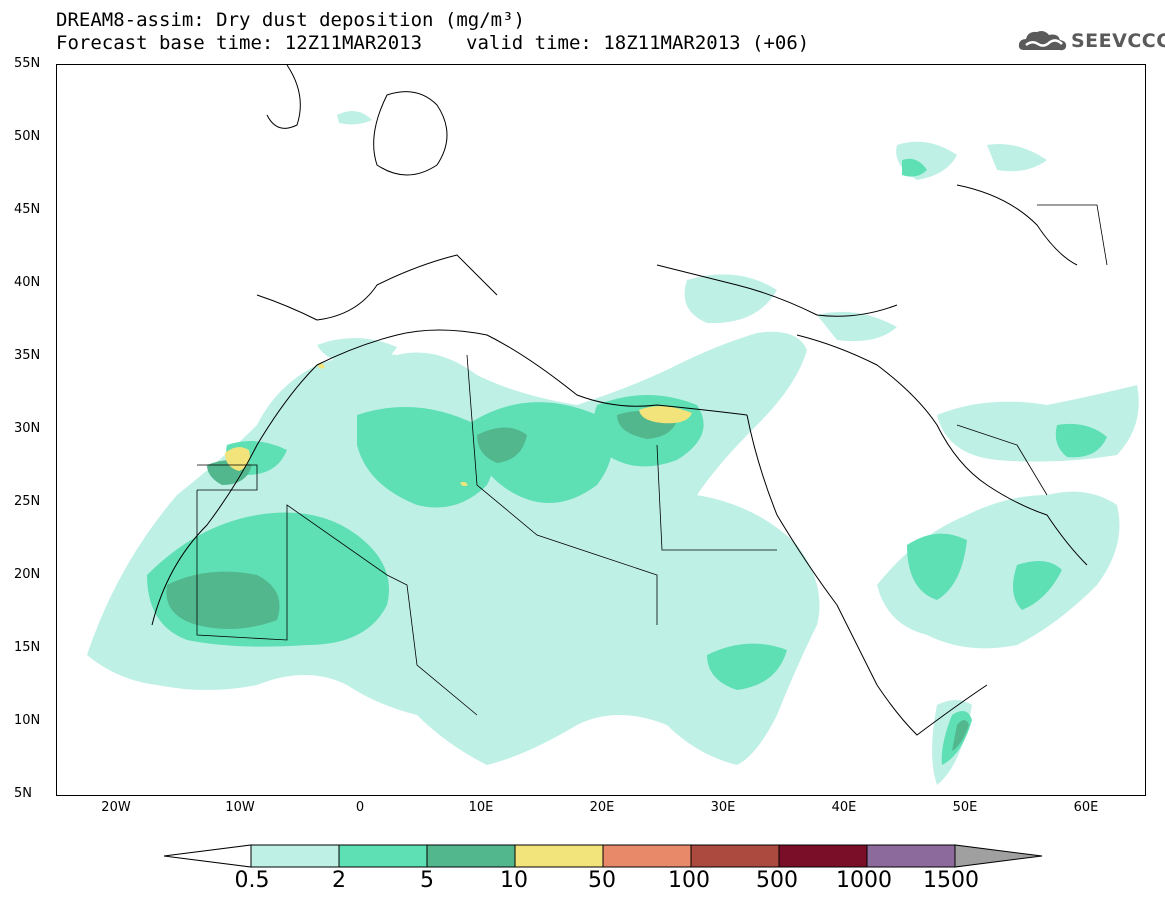 The height and width of the screenshot is (907, 1165). What do you see at coordinates (27, 428) in the screenshot?
I see `lat-label: 30N` at bounding box center [27, 428].